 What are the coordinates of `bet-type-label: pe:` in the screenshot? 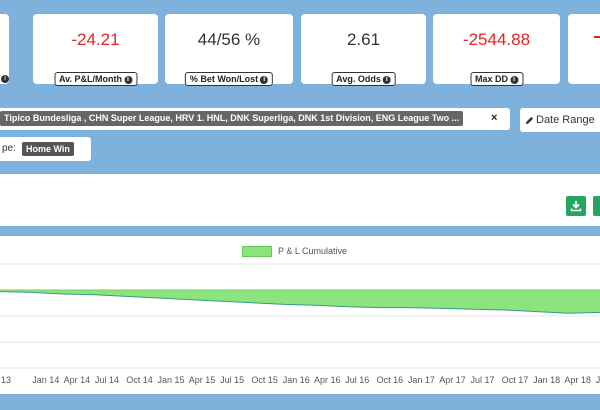 It's located at (9, 148).